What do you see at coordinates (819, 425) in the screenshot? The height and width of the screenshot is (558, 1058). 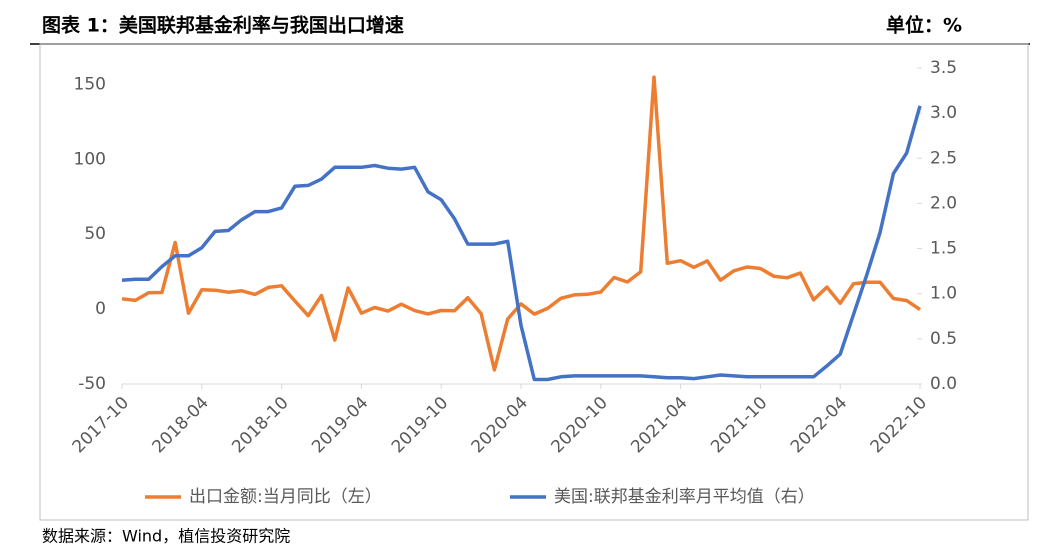 I see `x-tick-label: 2022-04` at bounding box center [819, 425].